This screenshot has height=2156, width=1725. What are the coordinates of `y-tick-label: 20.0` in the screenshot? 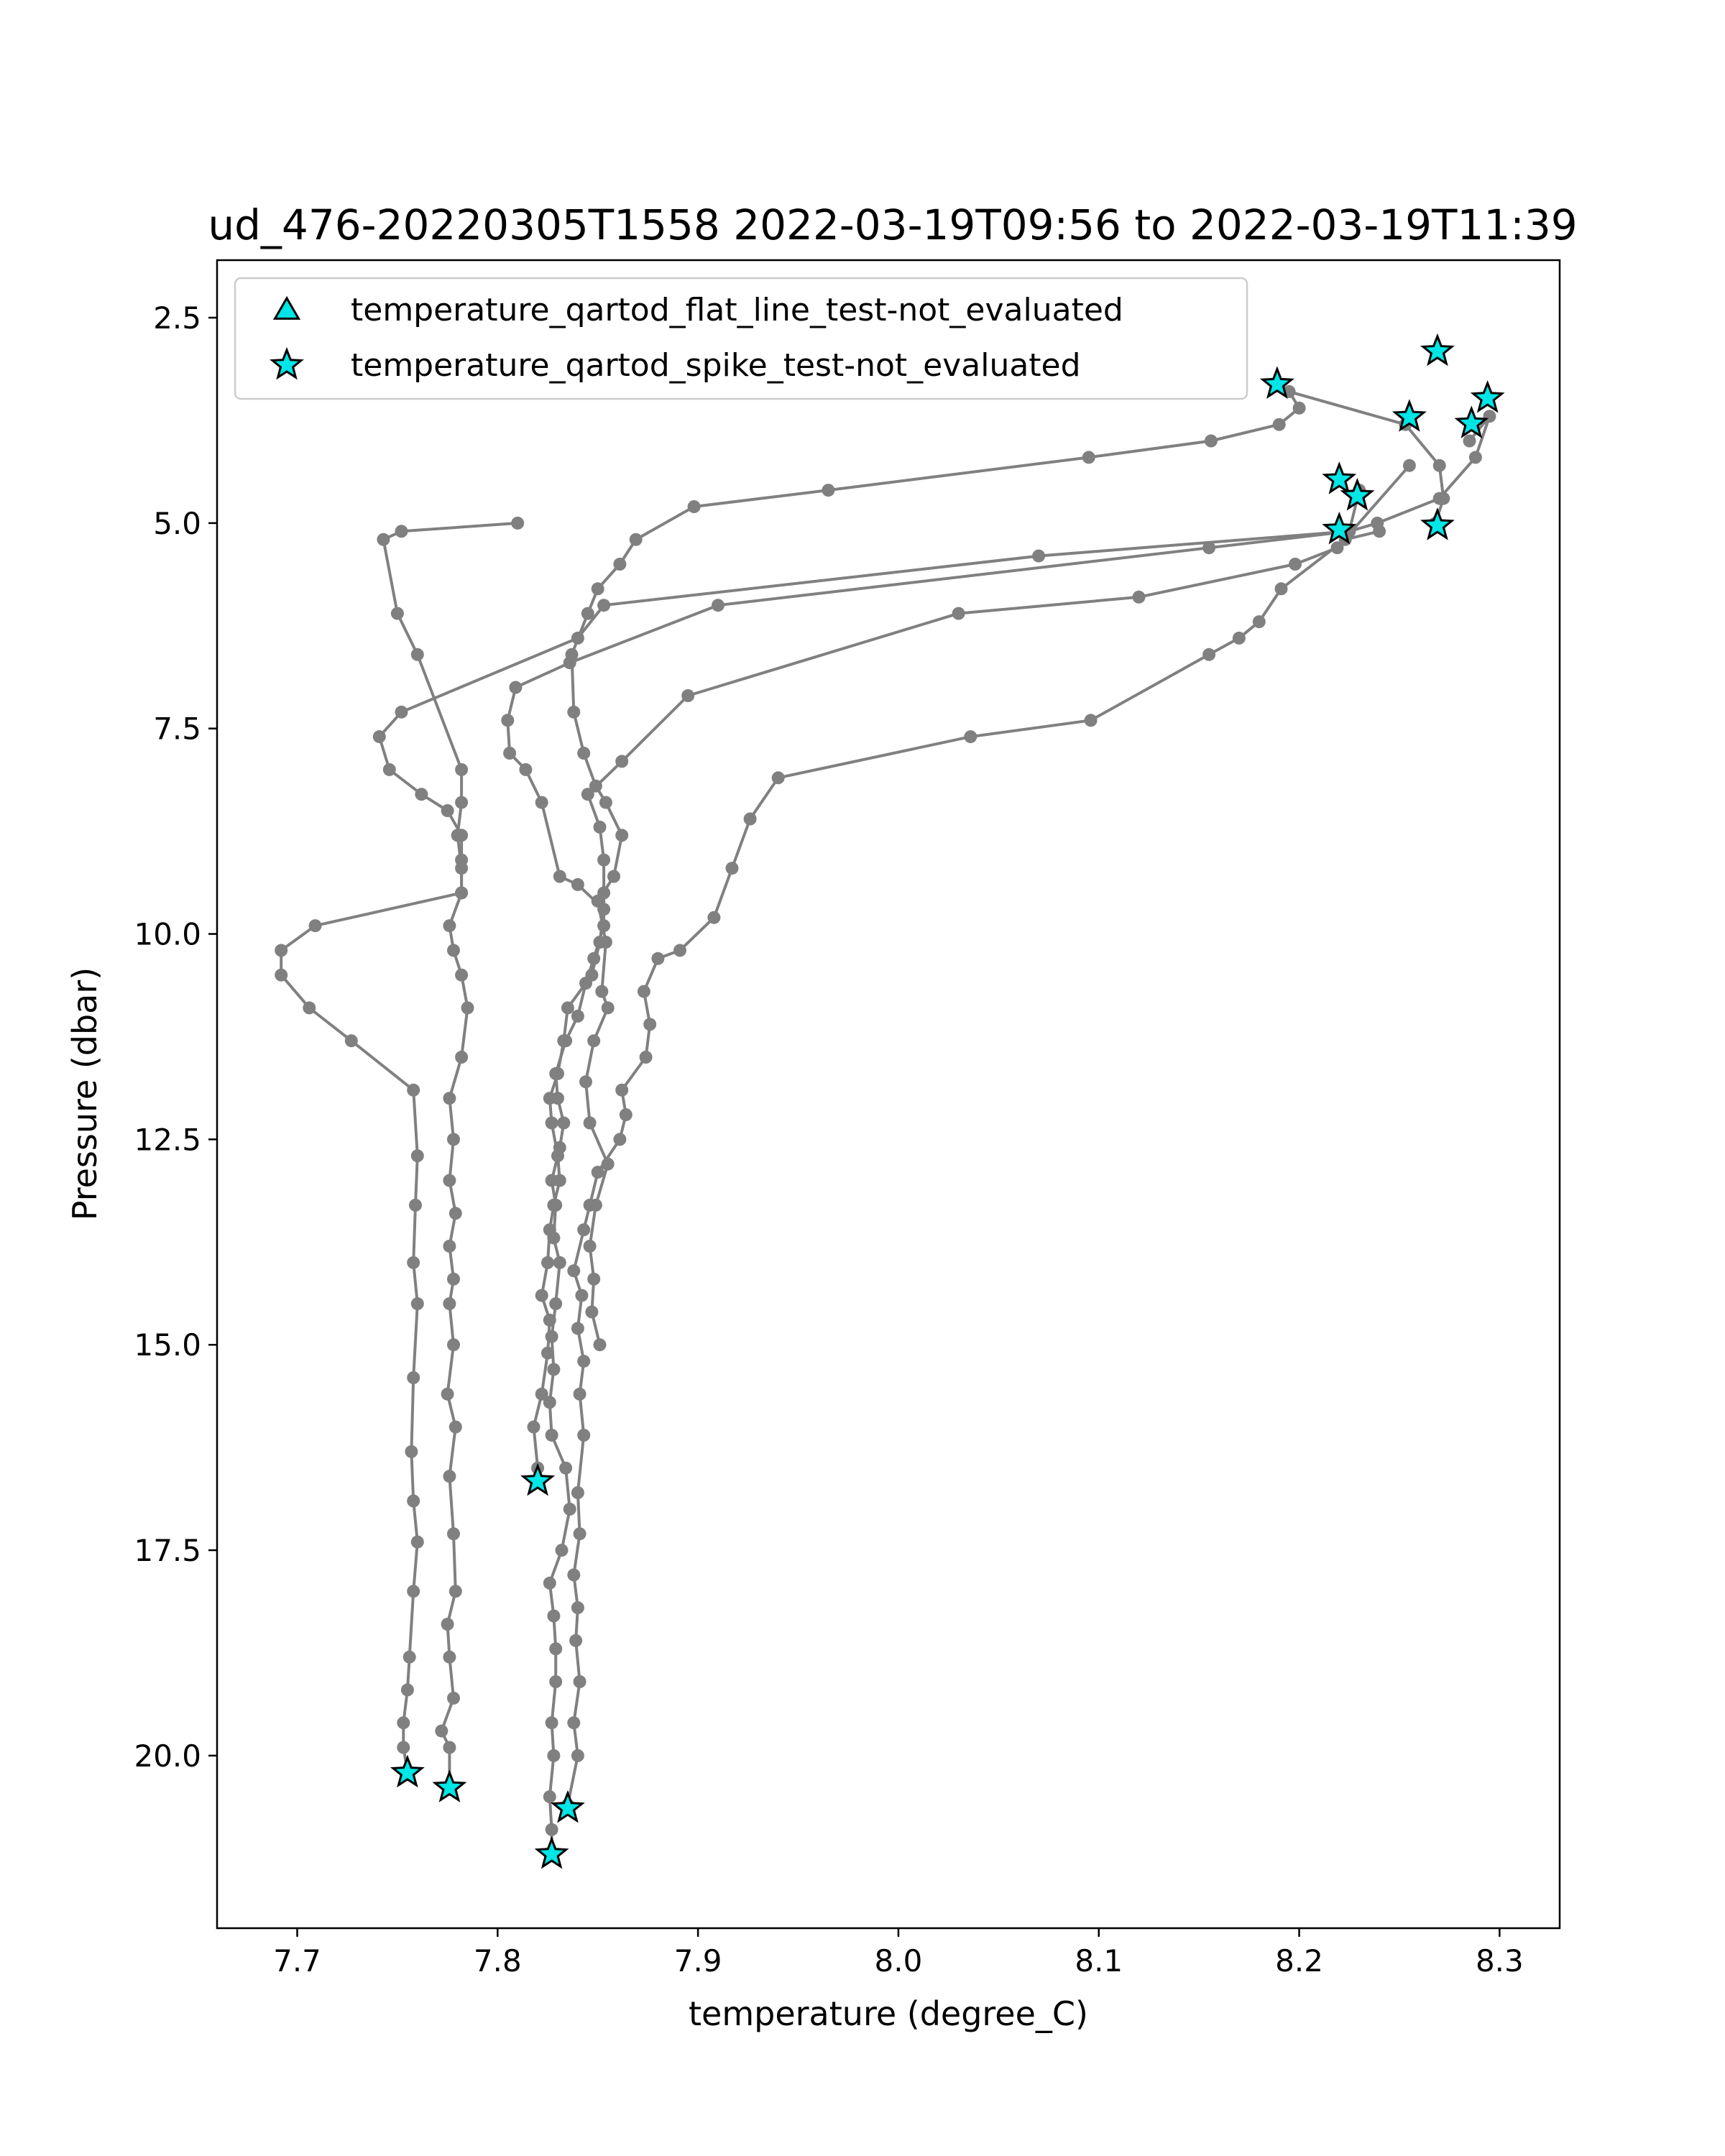 It's located at (167, 1756).